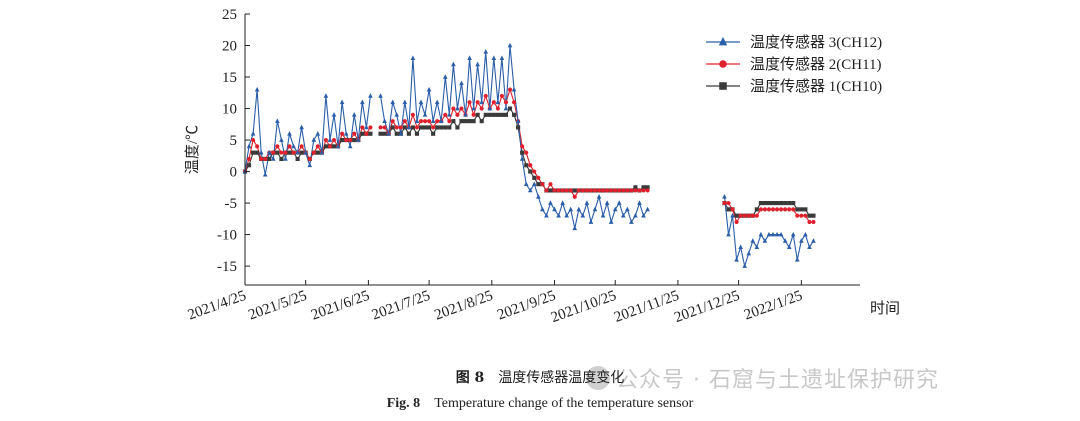 Image resolution: width=1080 pixels, height=421 pixels. I want to click on y-tick-label: 5, so click(234, 141).